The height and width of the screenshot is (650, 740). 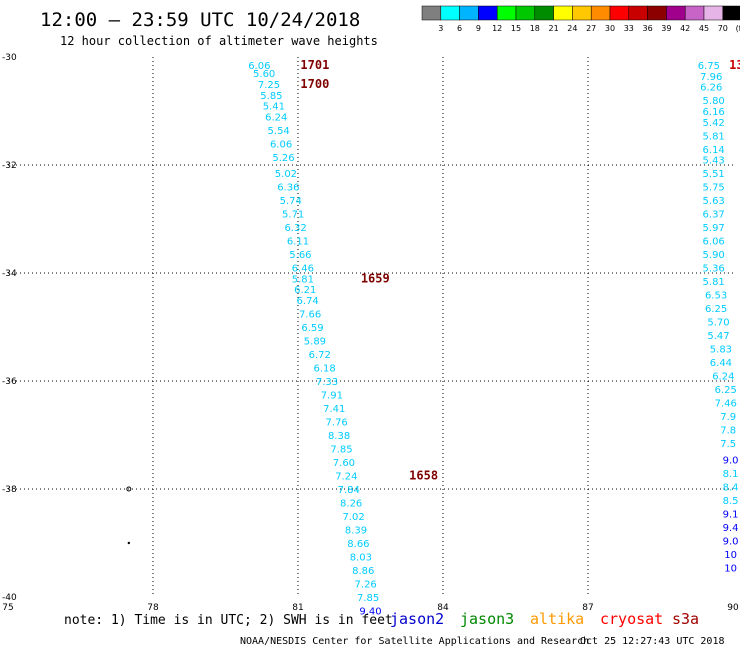 I want to click on wave-height-value: 7.25, so click(x=269, y=85).